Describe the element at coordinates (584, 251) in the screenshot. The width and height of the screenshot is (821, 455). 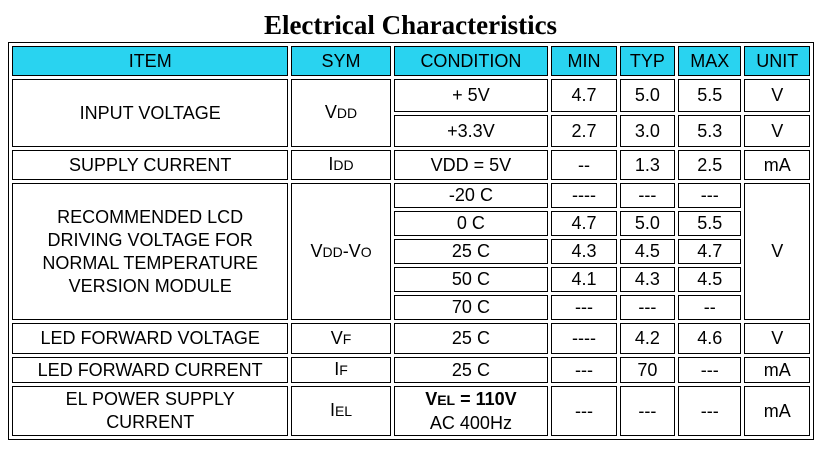
I see `min-cell: 4.3` at that location.